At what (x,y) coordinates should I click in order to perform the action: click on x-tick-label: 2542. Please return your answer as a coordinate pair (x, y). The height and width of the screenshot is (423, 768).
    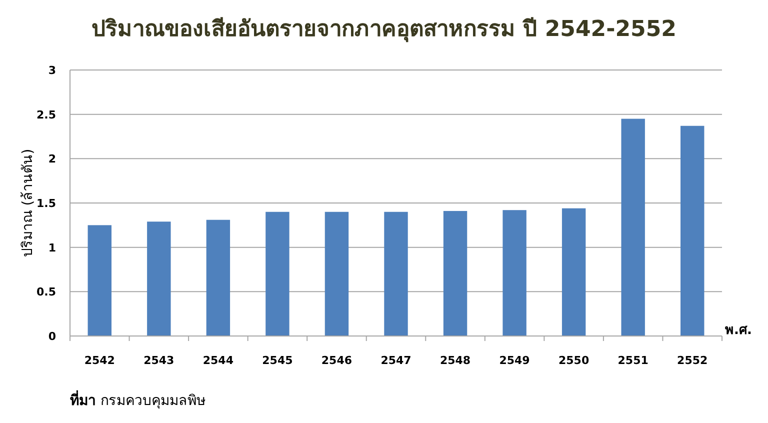
    Looking at the image, I should click on (99, 360).